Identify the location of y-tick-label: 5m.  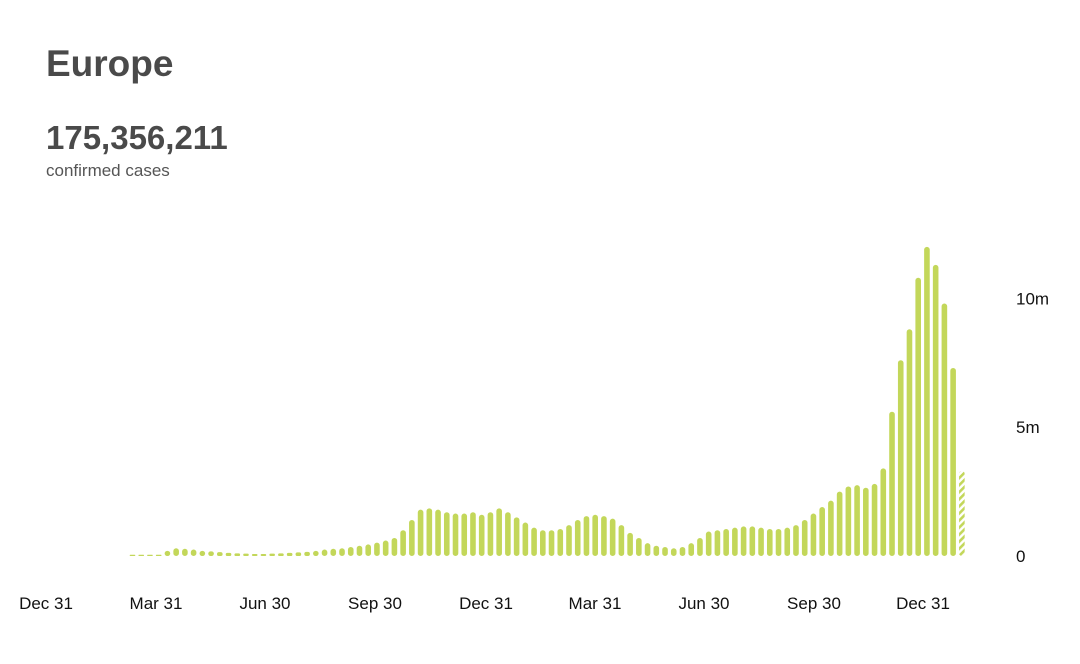
(1028, 427).